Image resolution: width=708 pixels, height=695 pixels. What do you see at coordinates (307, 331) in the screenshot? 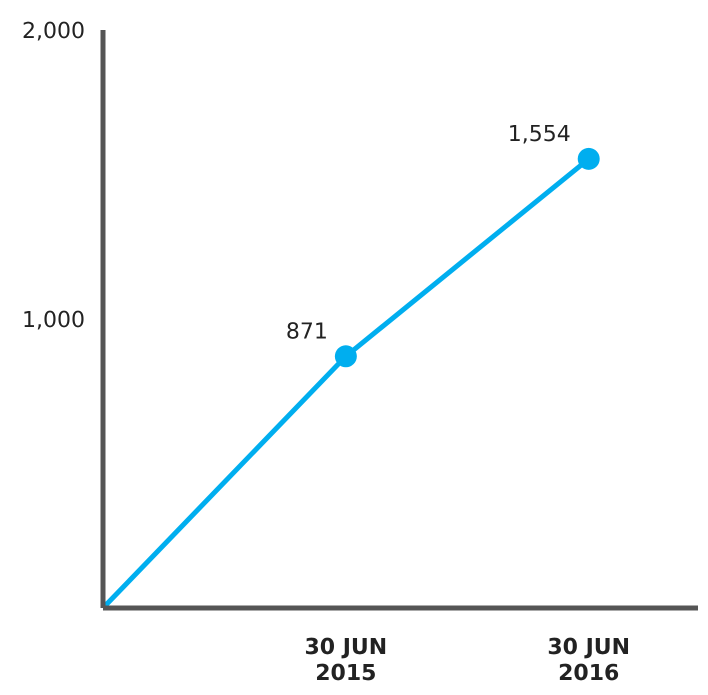
I see `data-label: 871` at bounding box center [307, 331].